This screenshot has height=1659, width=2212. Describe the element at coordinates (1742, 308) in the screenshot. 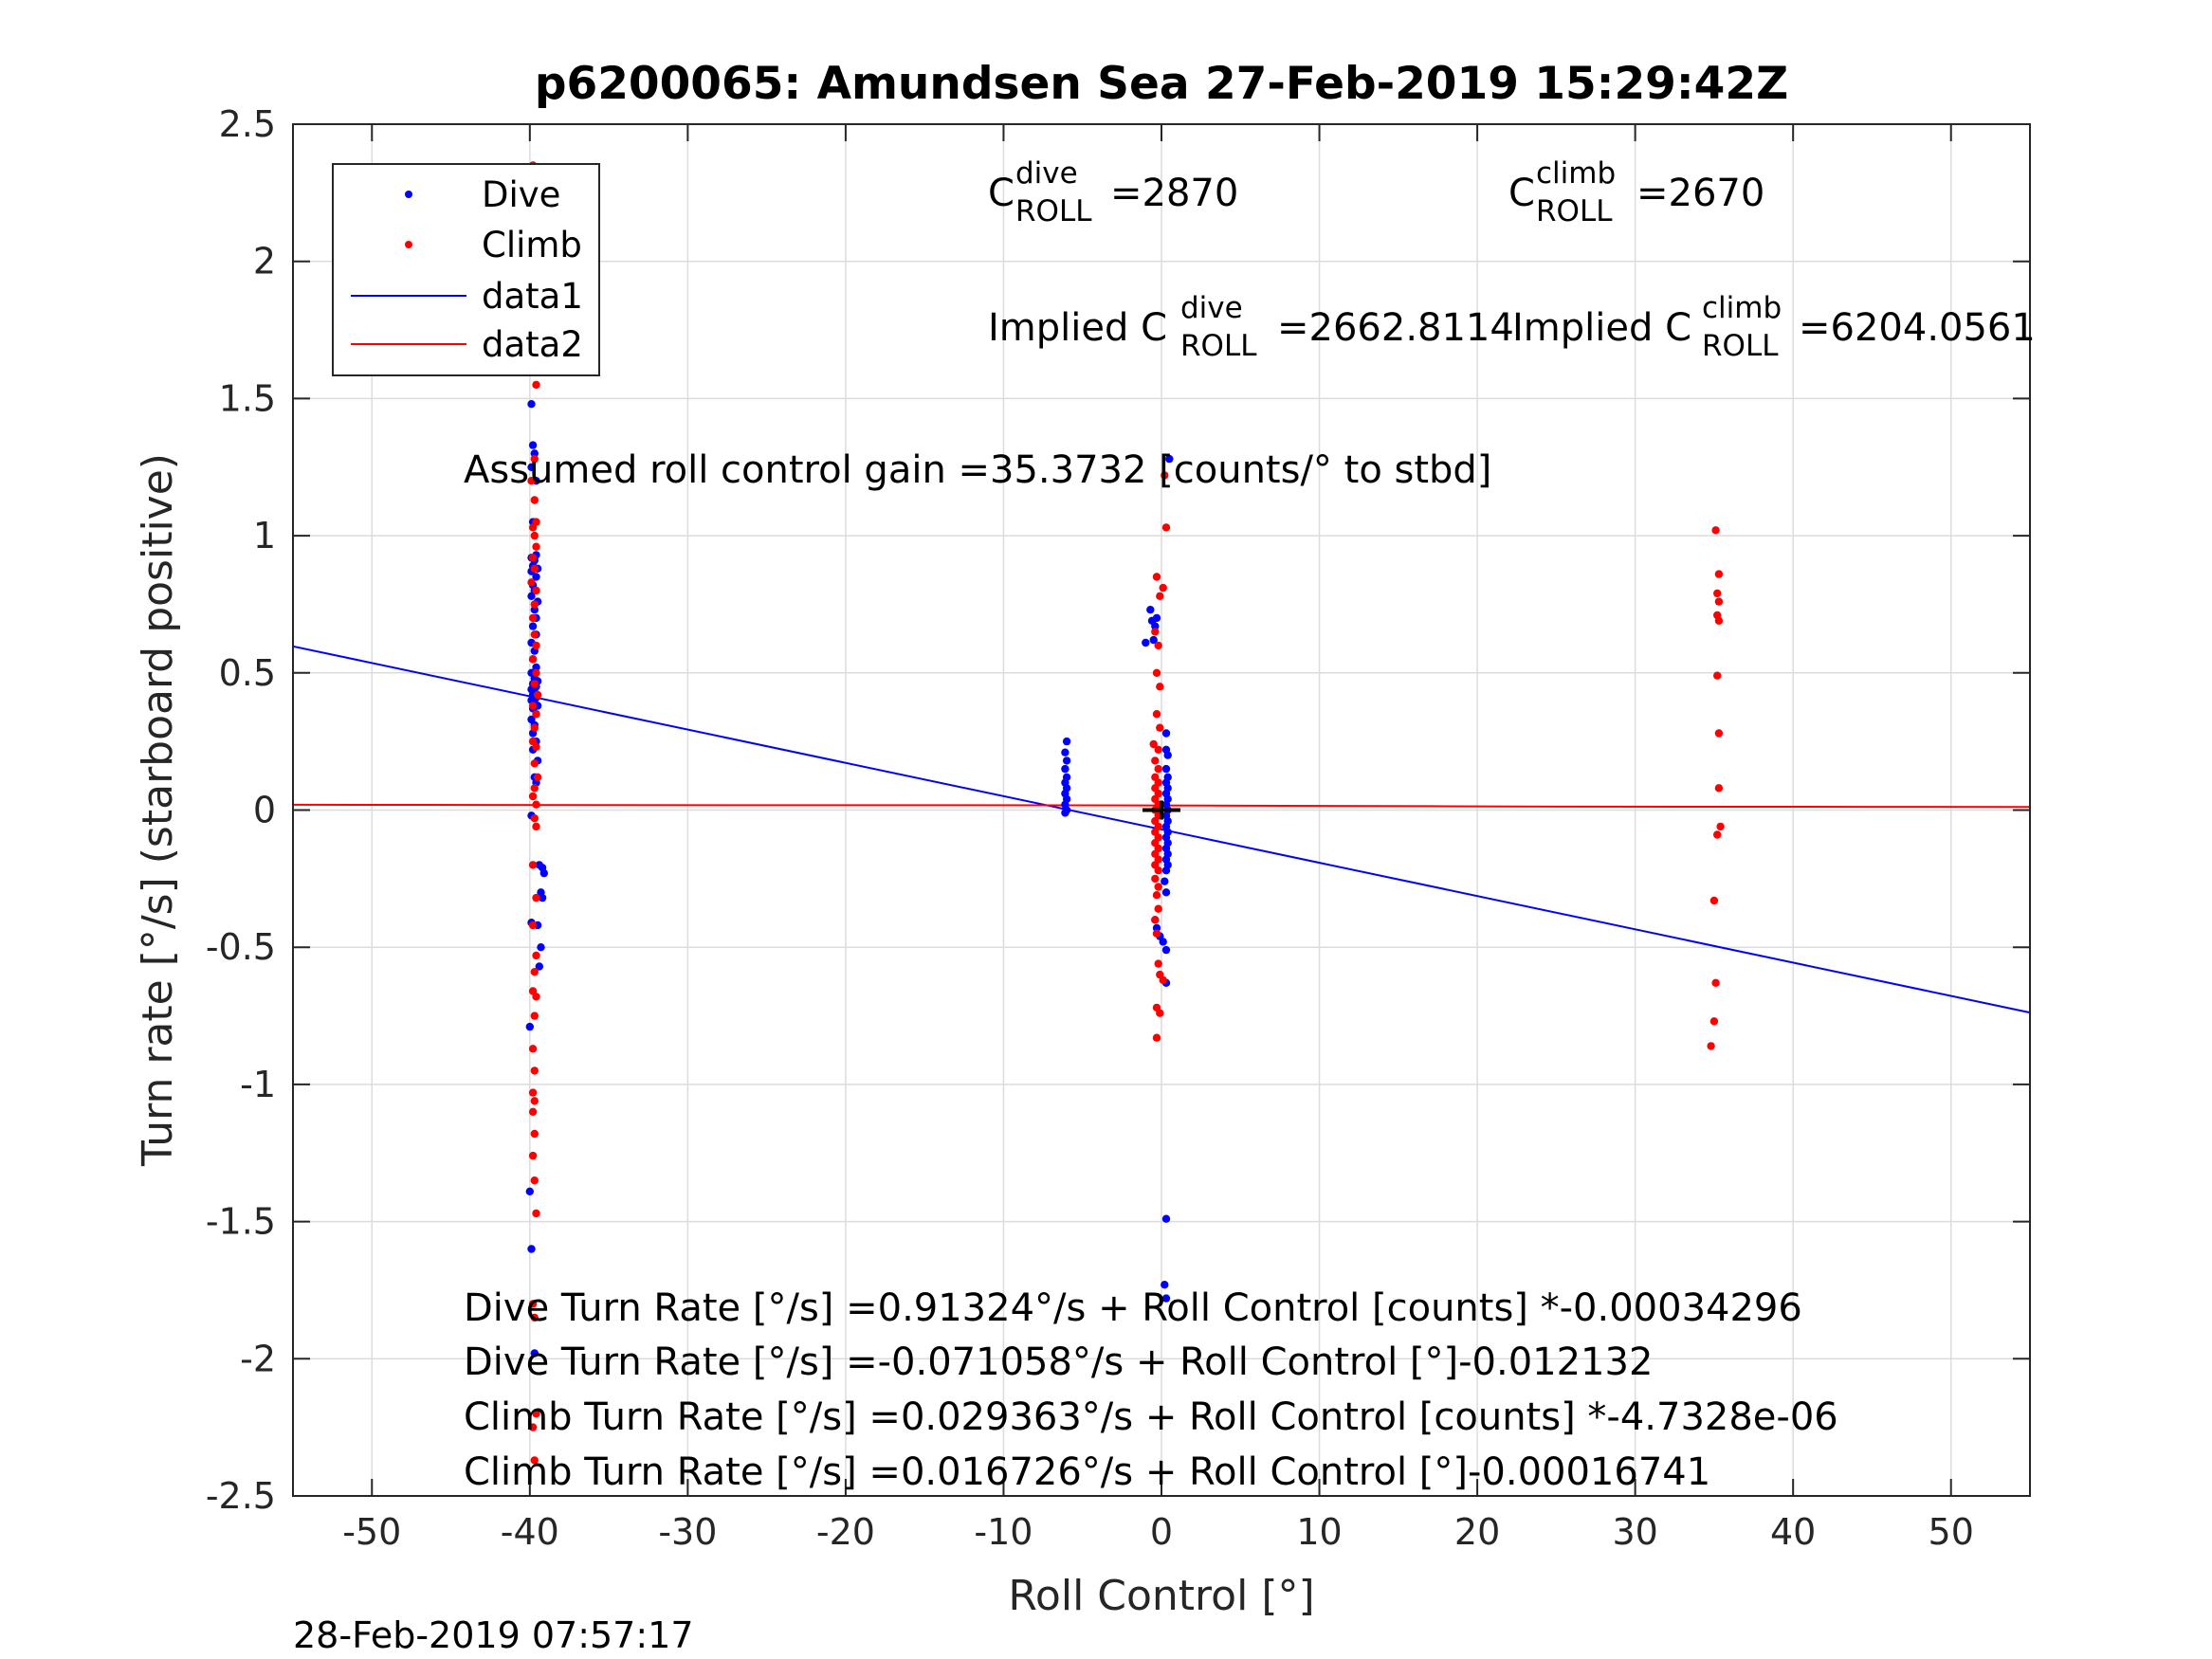

I see `svg-text: climb` at that location.